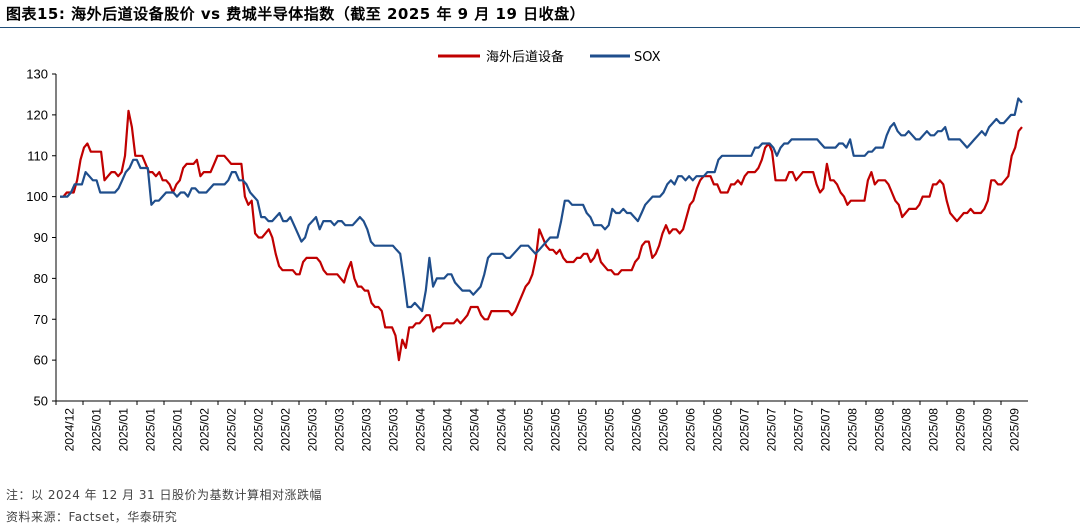 Image resolution: width=1080 pixels, height=529 pixels. Describe the element at coordinates (525, 57) in the screenshot. I see `legend-label-red: 海外后道设备` at that location.